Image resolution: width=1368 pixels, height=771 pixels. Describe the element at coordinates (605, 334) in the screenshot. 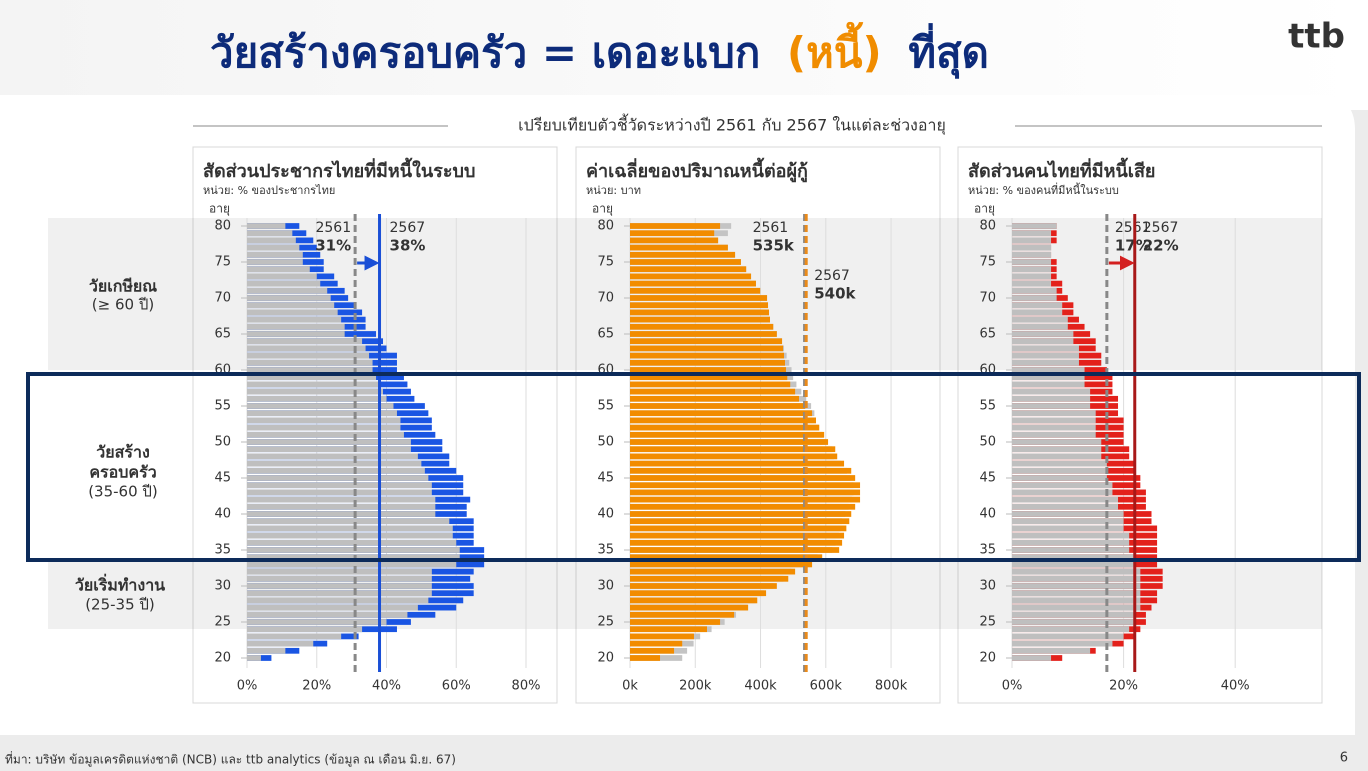

I see `y-tick-label: 65` at that location.